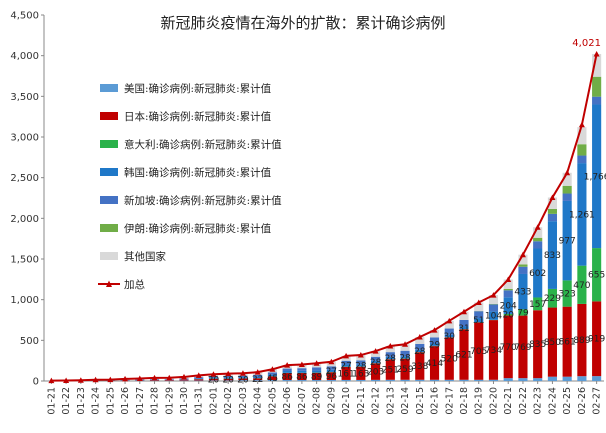  What do you see at coordinates (203, 200) in the screenshot?
I see `legend-label: 新加坡:确诊病例:新冠肺炎:累计值` at bounding box center [203, 200].